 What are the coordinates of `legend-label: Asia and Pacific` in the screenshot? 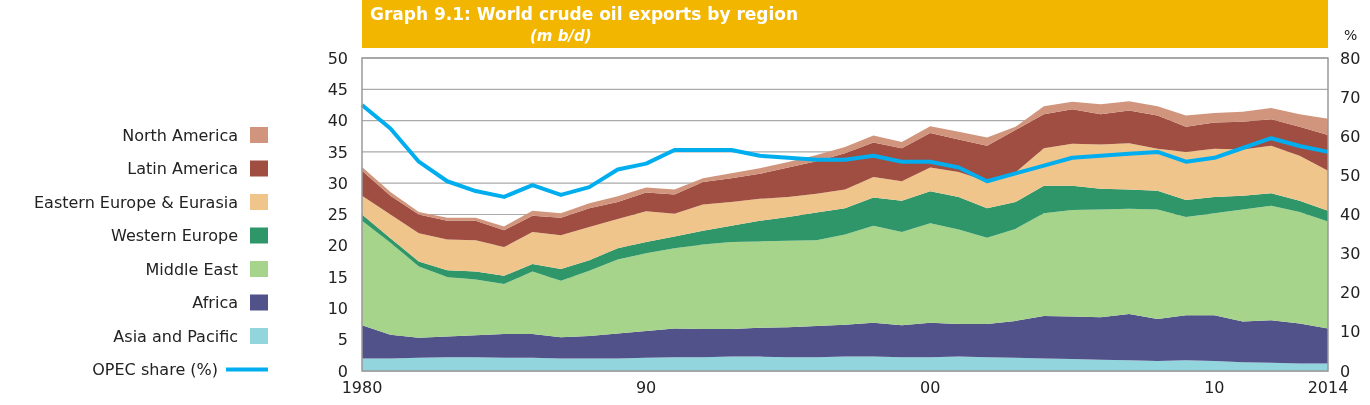 It's located at (175, 336).